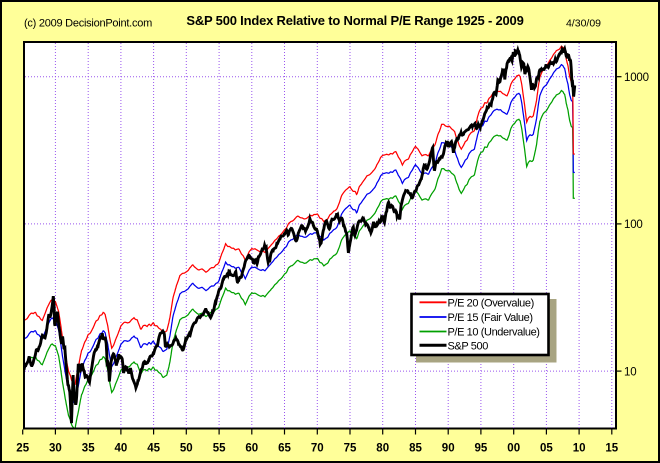 The image size is (660, 463). Describe the element at coordinates (583, 24) in the screenshot. I see `svg-text: 4/30/09` at that location.